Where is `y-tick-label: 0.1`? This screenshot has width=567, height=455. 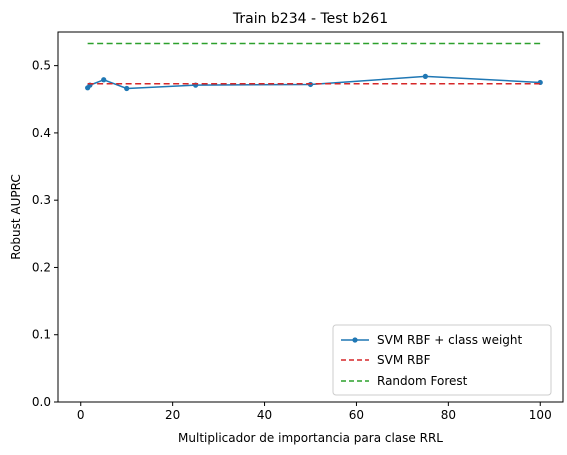
y-tick-label: 0.1 is located at coordinates (41, 335).